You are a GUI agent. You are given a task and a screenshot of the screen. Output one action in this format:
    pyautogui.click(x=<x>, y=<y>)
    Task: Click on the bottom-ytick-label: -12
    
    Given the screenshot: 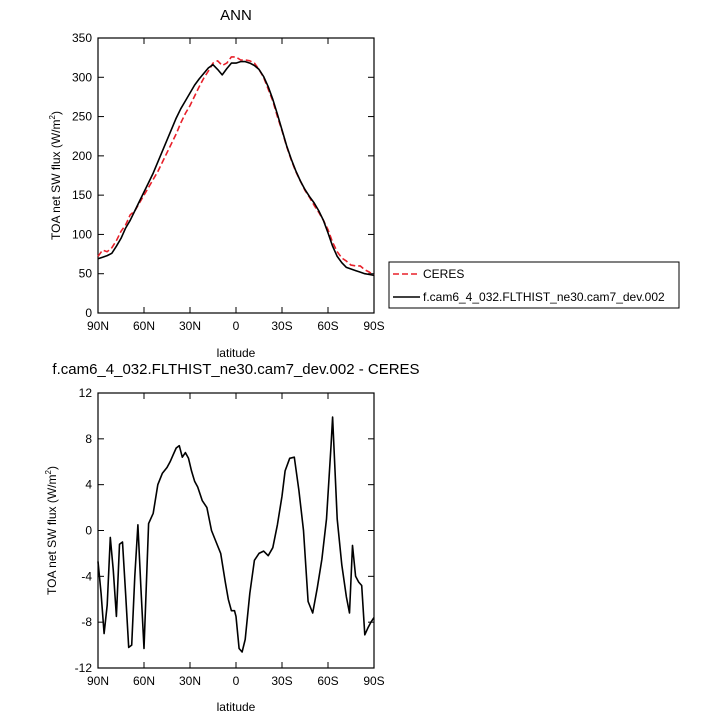 What is the action you would take?
    pyautogui.click(x=84, y=668)
    